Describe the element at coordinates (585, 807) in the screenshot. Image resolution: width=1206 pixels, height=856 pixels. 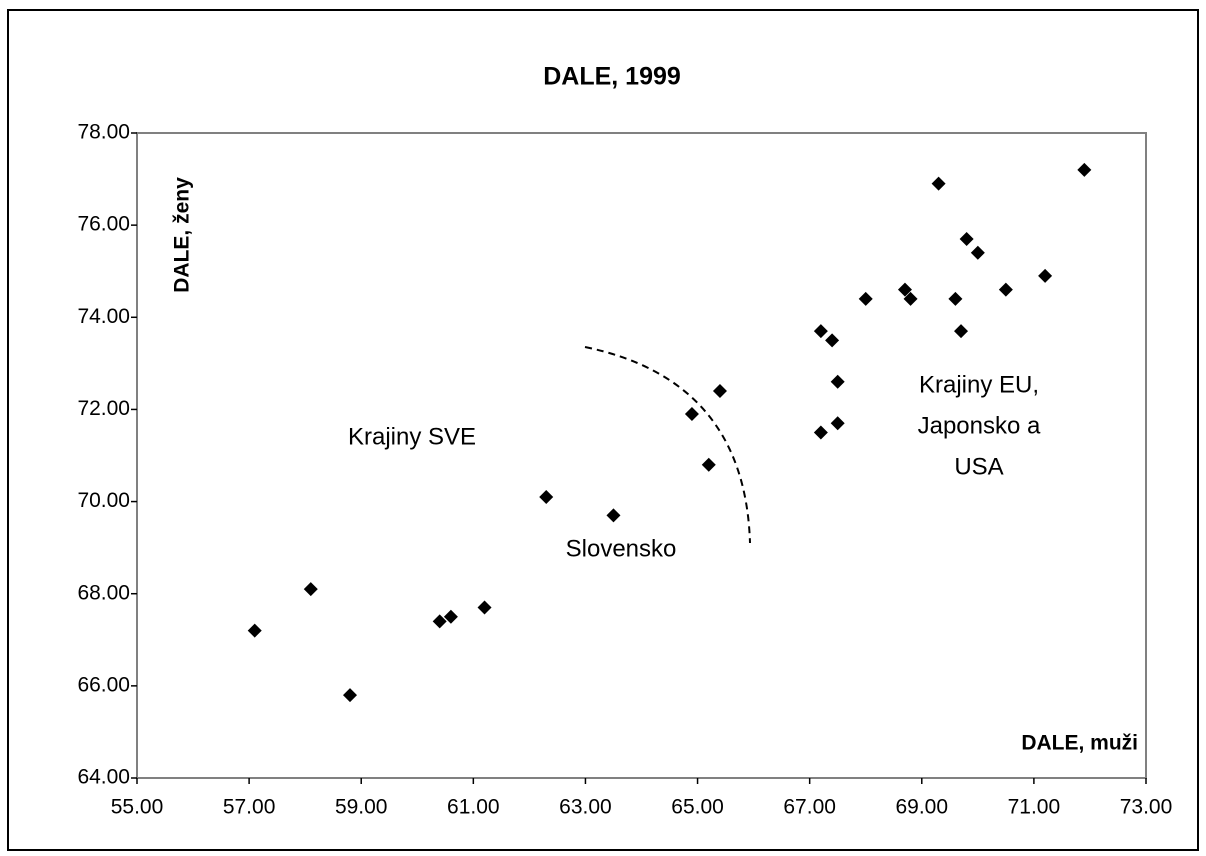
I see `x-tick-label: 63.00` at that location.